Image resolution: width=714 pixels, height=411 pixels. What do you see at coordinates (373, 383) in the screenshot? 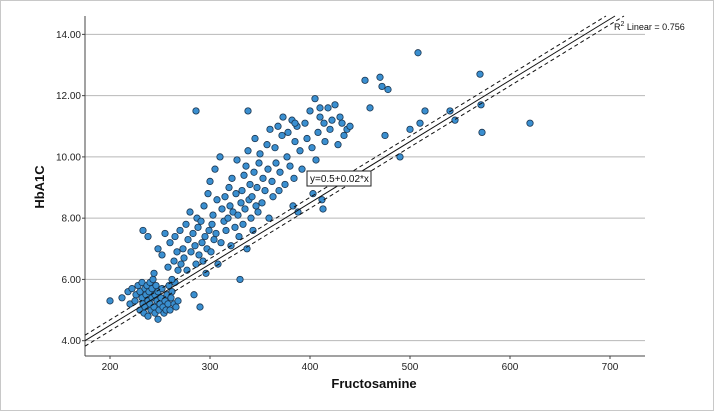
I see `x-axis-label: Fructosamine` at bounding box center [373, 383].